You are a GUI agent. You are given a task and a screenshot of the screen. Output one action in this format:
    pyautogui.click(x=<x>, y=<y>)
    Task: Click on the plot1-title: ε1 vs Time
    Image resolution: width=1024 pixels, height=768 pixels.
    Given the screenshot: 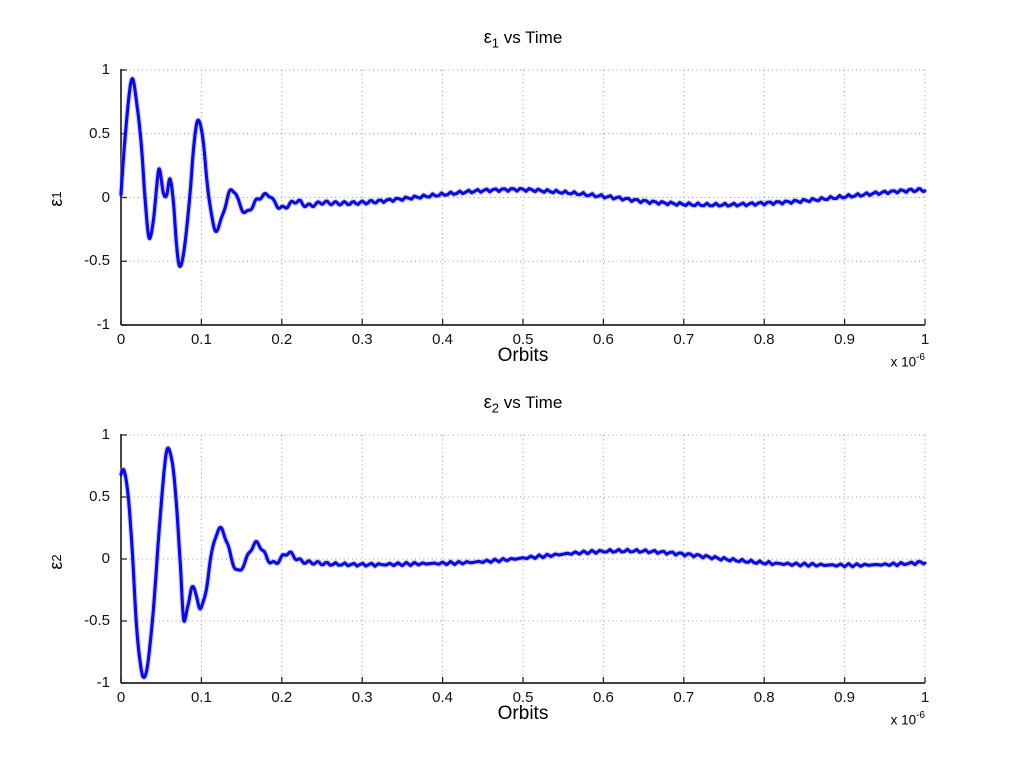 What is the action you would take?
    pyautogui.click(x=523, y=38)
    